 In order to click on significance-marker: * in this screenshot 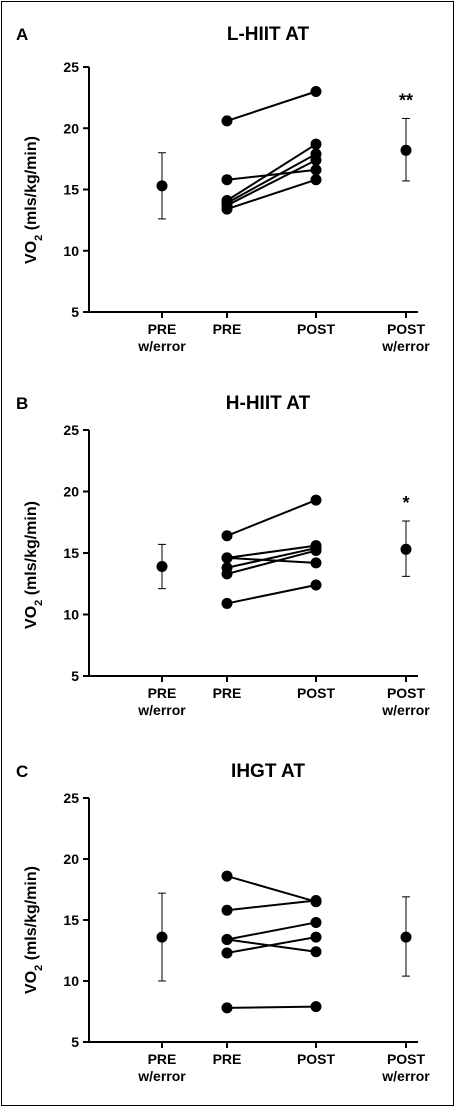, I will do `click(405, 503)`.